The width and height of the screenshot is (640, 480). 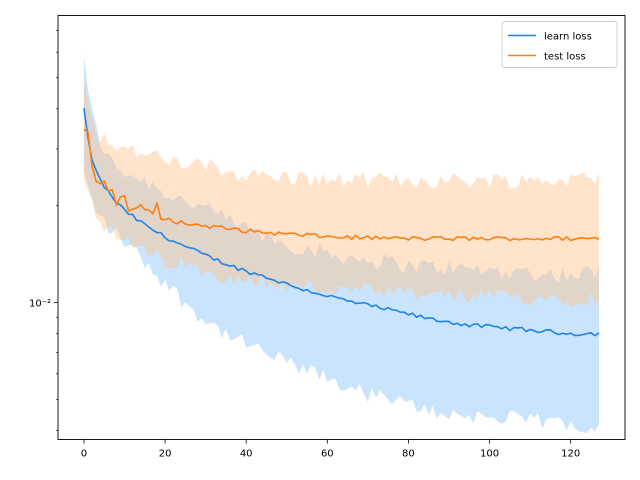 What do you see at coordinates (165, 454) in the screenshot?
I see `x-tick-label: 20` at bounding box center [165, 454].